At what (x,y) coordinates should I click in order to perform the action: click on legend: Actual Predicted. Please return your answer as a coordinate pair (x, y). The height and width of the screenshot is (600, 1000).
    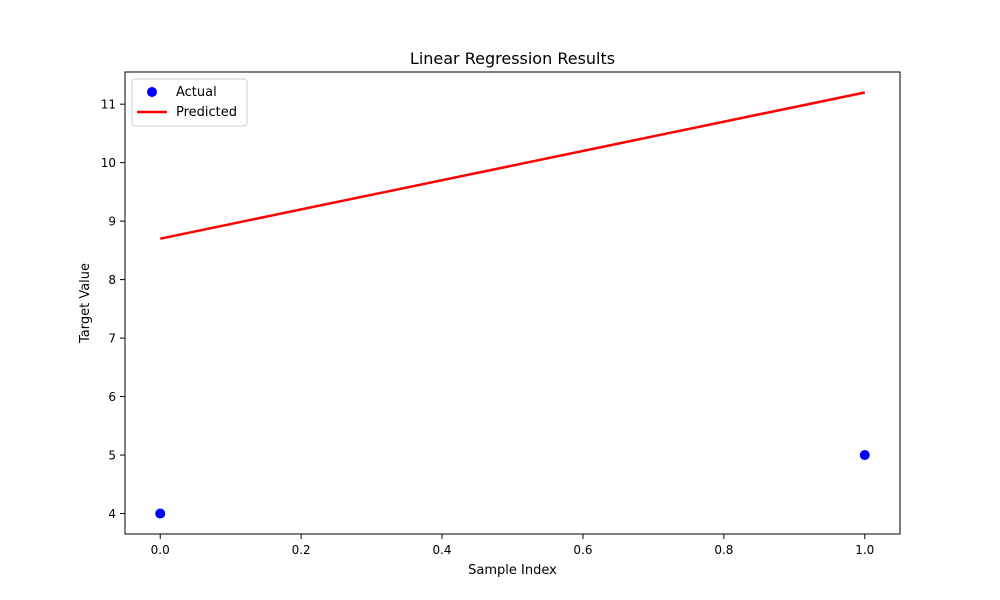
    Looking at the image, I should click on (189, 102).